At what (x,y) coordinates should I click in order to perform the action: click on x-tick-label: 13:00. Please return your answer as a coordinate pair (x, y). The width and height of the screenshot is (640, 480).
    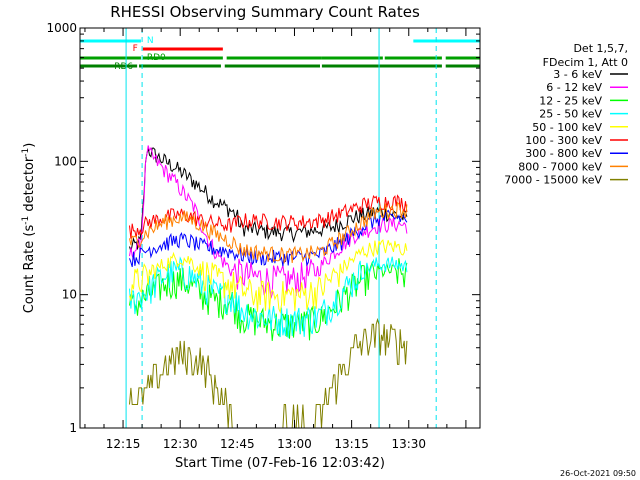
    Looking at the image, I should click on (294, 444).